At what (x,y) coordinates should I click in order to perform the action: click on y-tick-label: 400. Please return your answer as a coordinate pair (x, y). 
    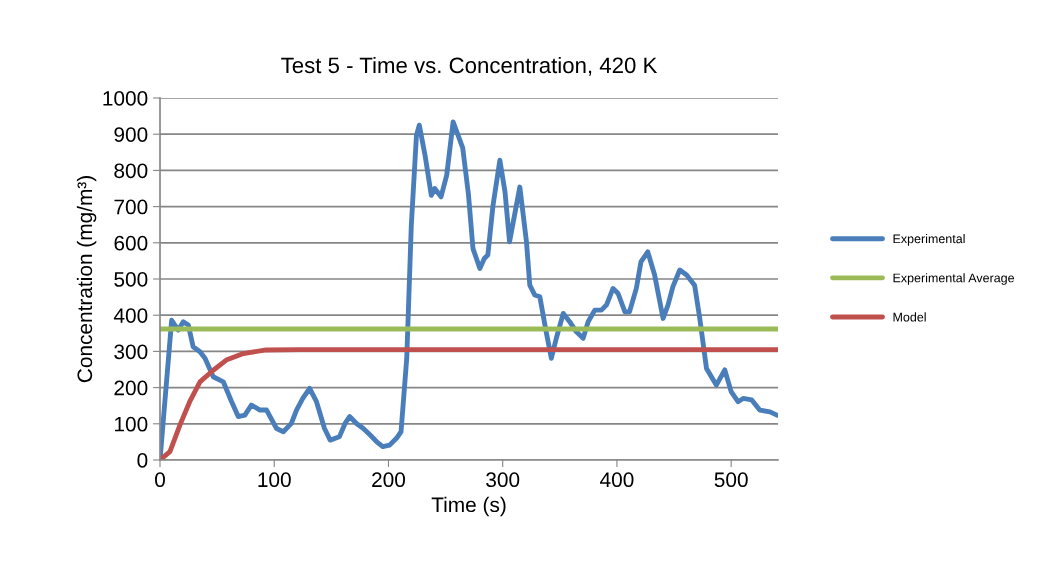
    Looking at the image, I should click on (130, 315).